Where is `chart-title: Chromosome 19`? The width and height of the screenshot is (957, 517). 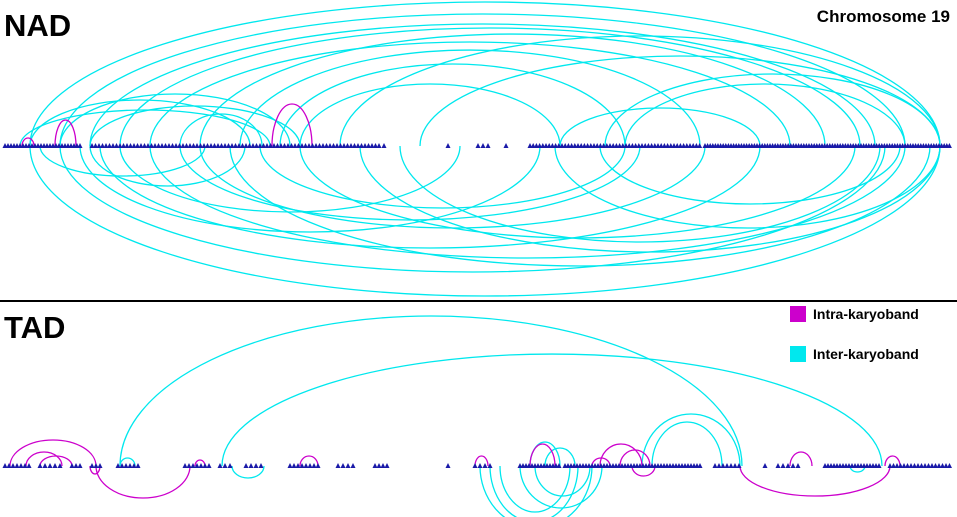 chart-title: Chromosome 19 is located at coordinates (883, 16).